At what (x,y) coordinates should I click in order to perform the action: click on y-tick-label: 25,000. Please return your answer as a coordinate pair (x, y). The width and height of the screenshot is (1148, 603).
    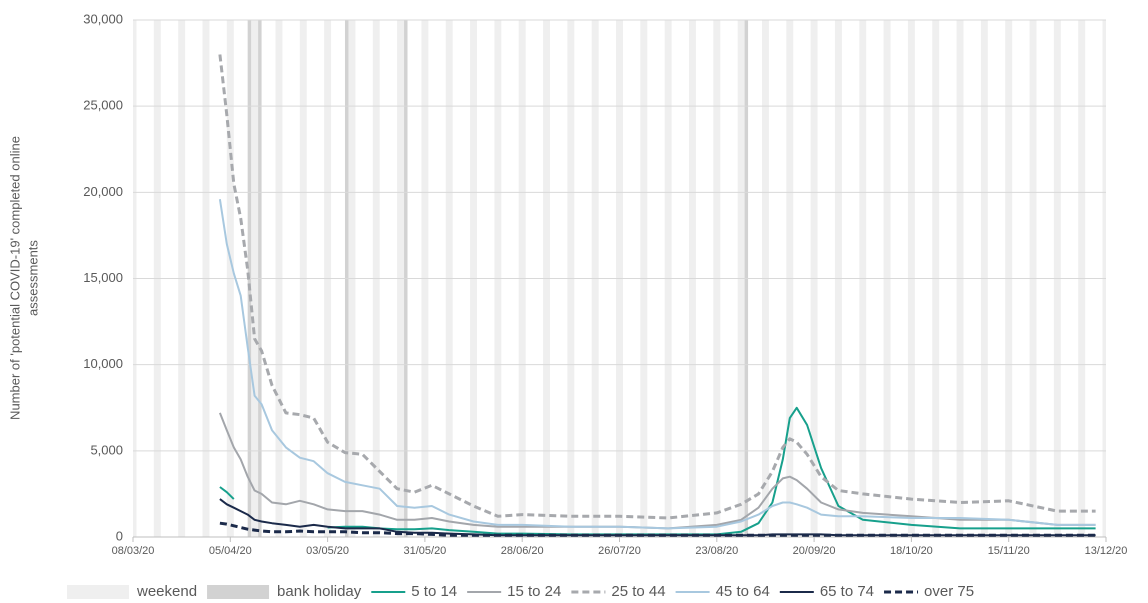
    Looking at the image, I should click on (103, 105).